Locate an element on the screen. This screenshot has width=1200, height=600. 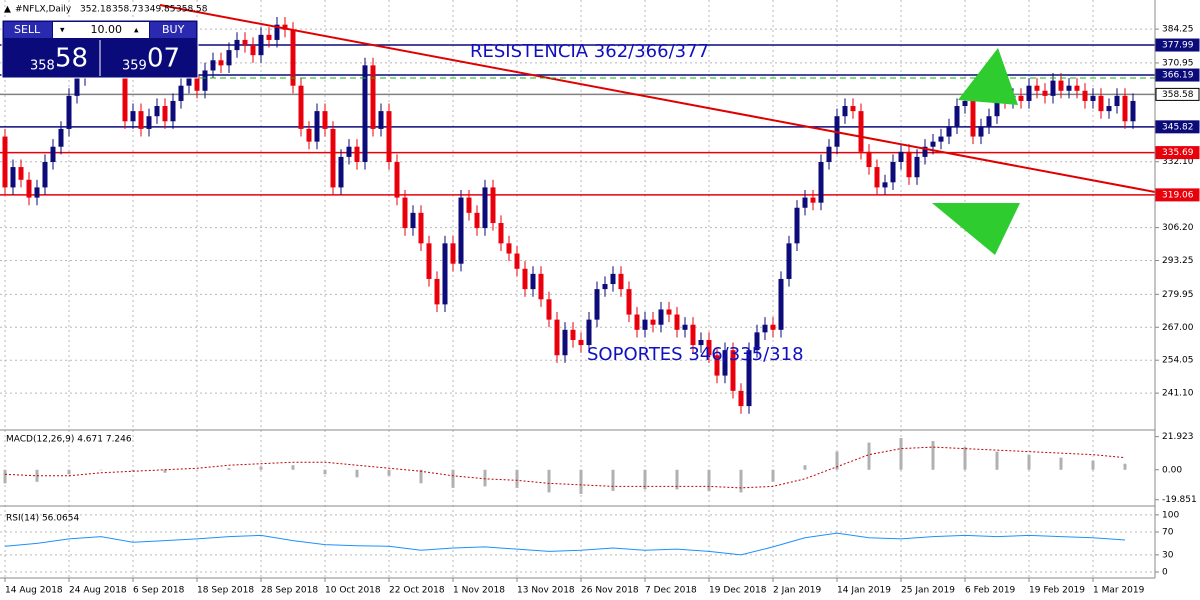
ohlc-value: 352.18 is located at coordinates (96, 10).